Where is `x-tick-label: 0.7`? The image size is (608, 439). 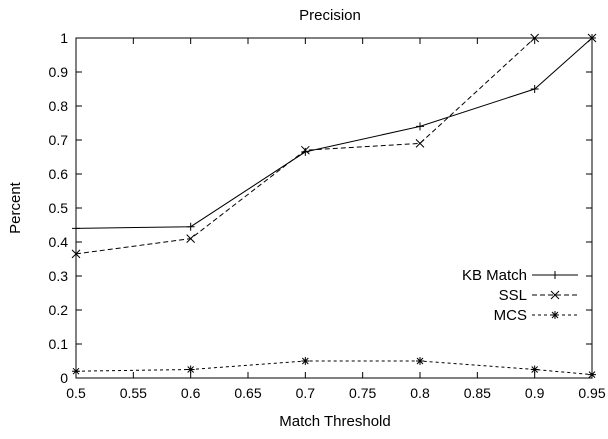
x-tick-label: 0.7 is located at coordinates (306, 393).